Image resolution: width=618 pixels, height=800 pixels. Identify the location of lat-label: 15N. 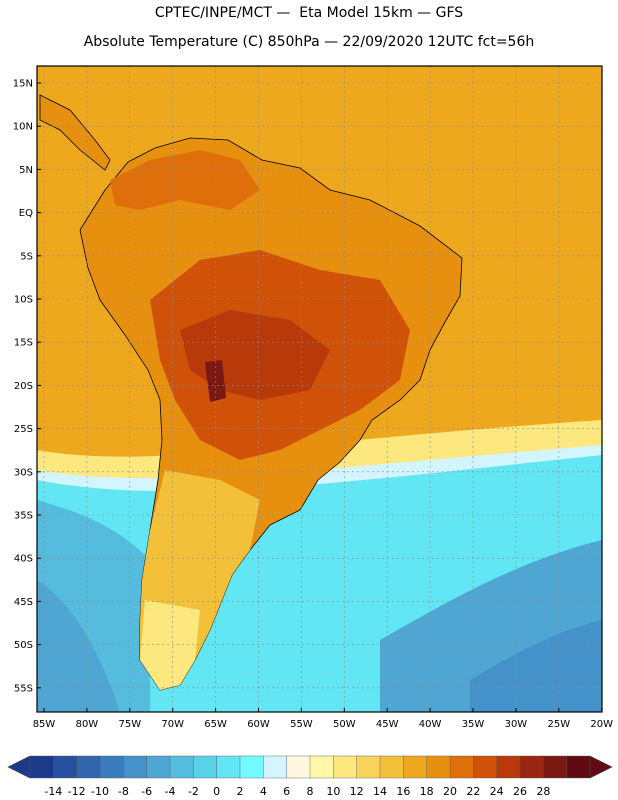
(23, 84).